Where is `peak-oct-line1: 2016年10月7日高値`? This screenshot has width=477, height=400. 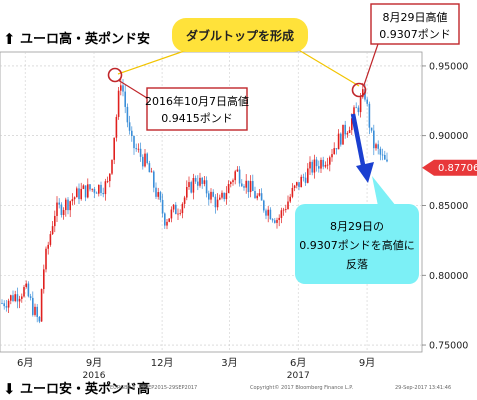
peak-oct-line1: 2016年10月7日高値 is located at coordinates (197, 101).